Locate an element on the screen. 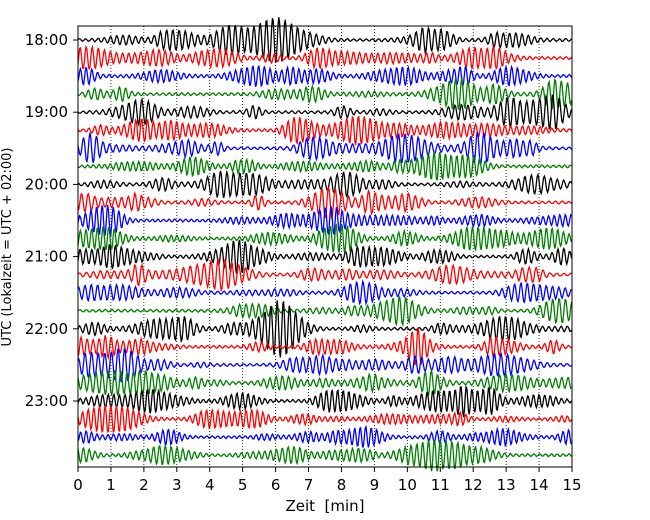 The width and height of the screenshot is (650, 520). x-tick-label: 2 is located at coordinates (144, 485).